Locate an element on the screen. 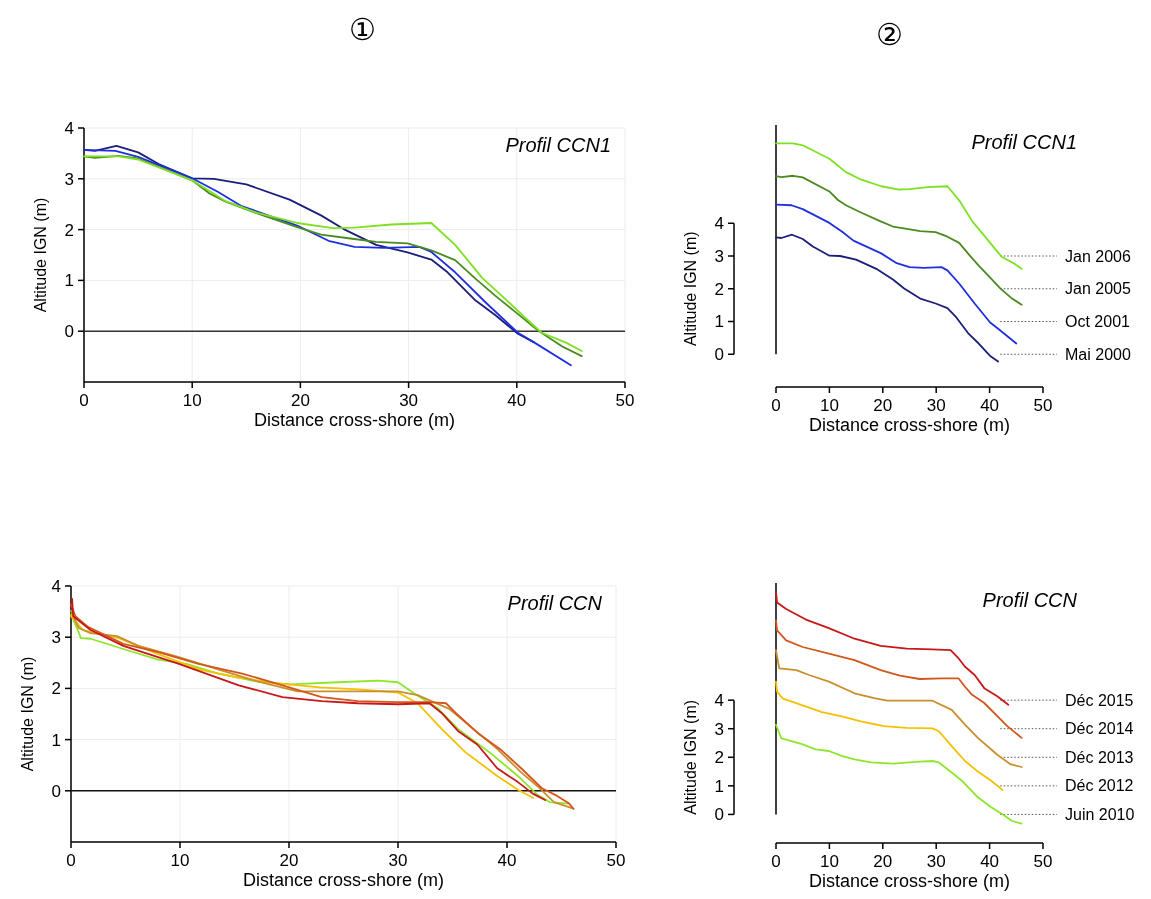 This screenshot has height=899, width=1151. text: ② is located at coordinates (889, 34).